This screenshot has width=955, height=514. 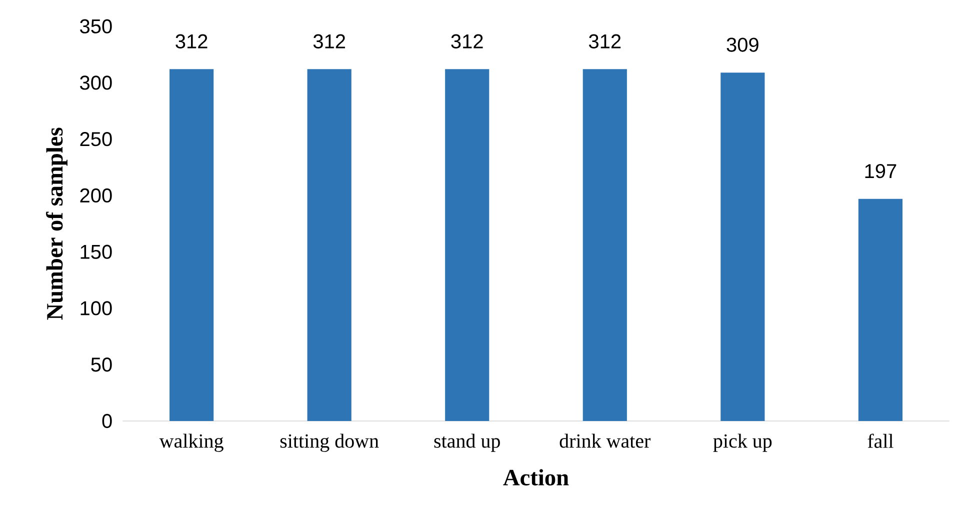 What do you see at coordinates (880, 171) in the screenshot?
I see `data-label: 197` at bounding box center [880, 171].